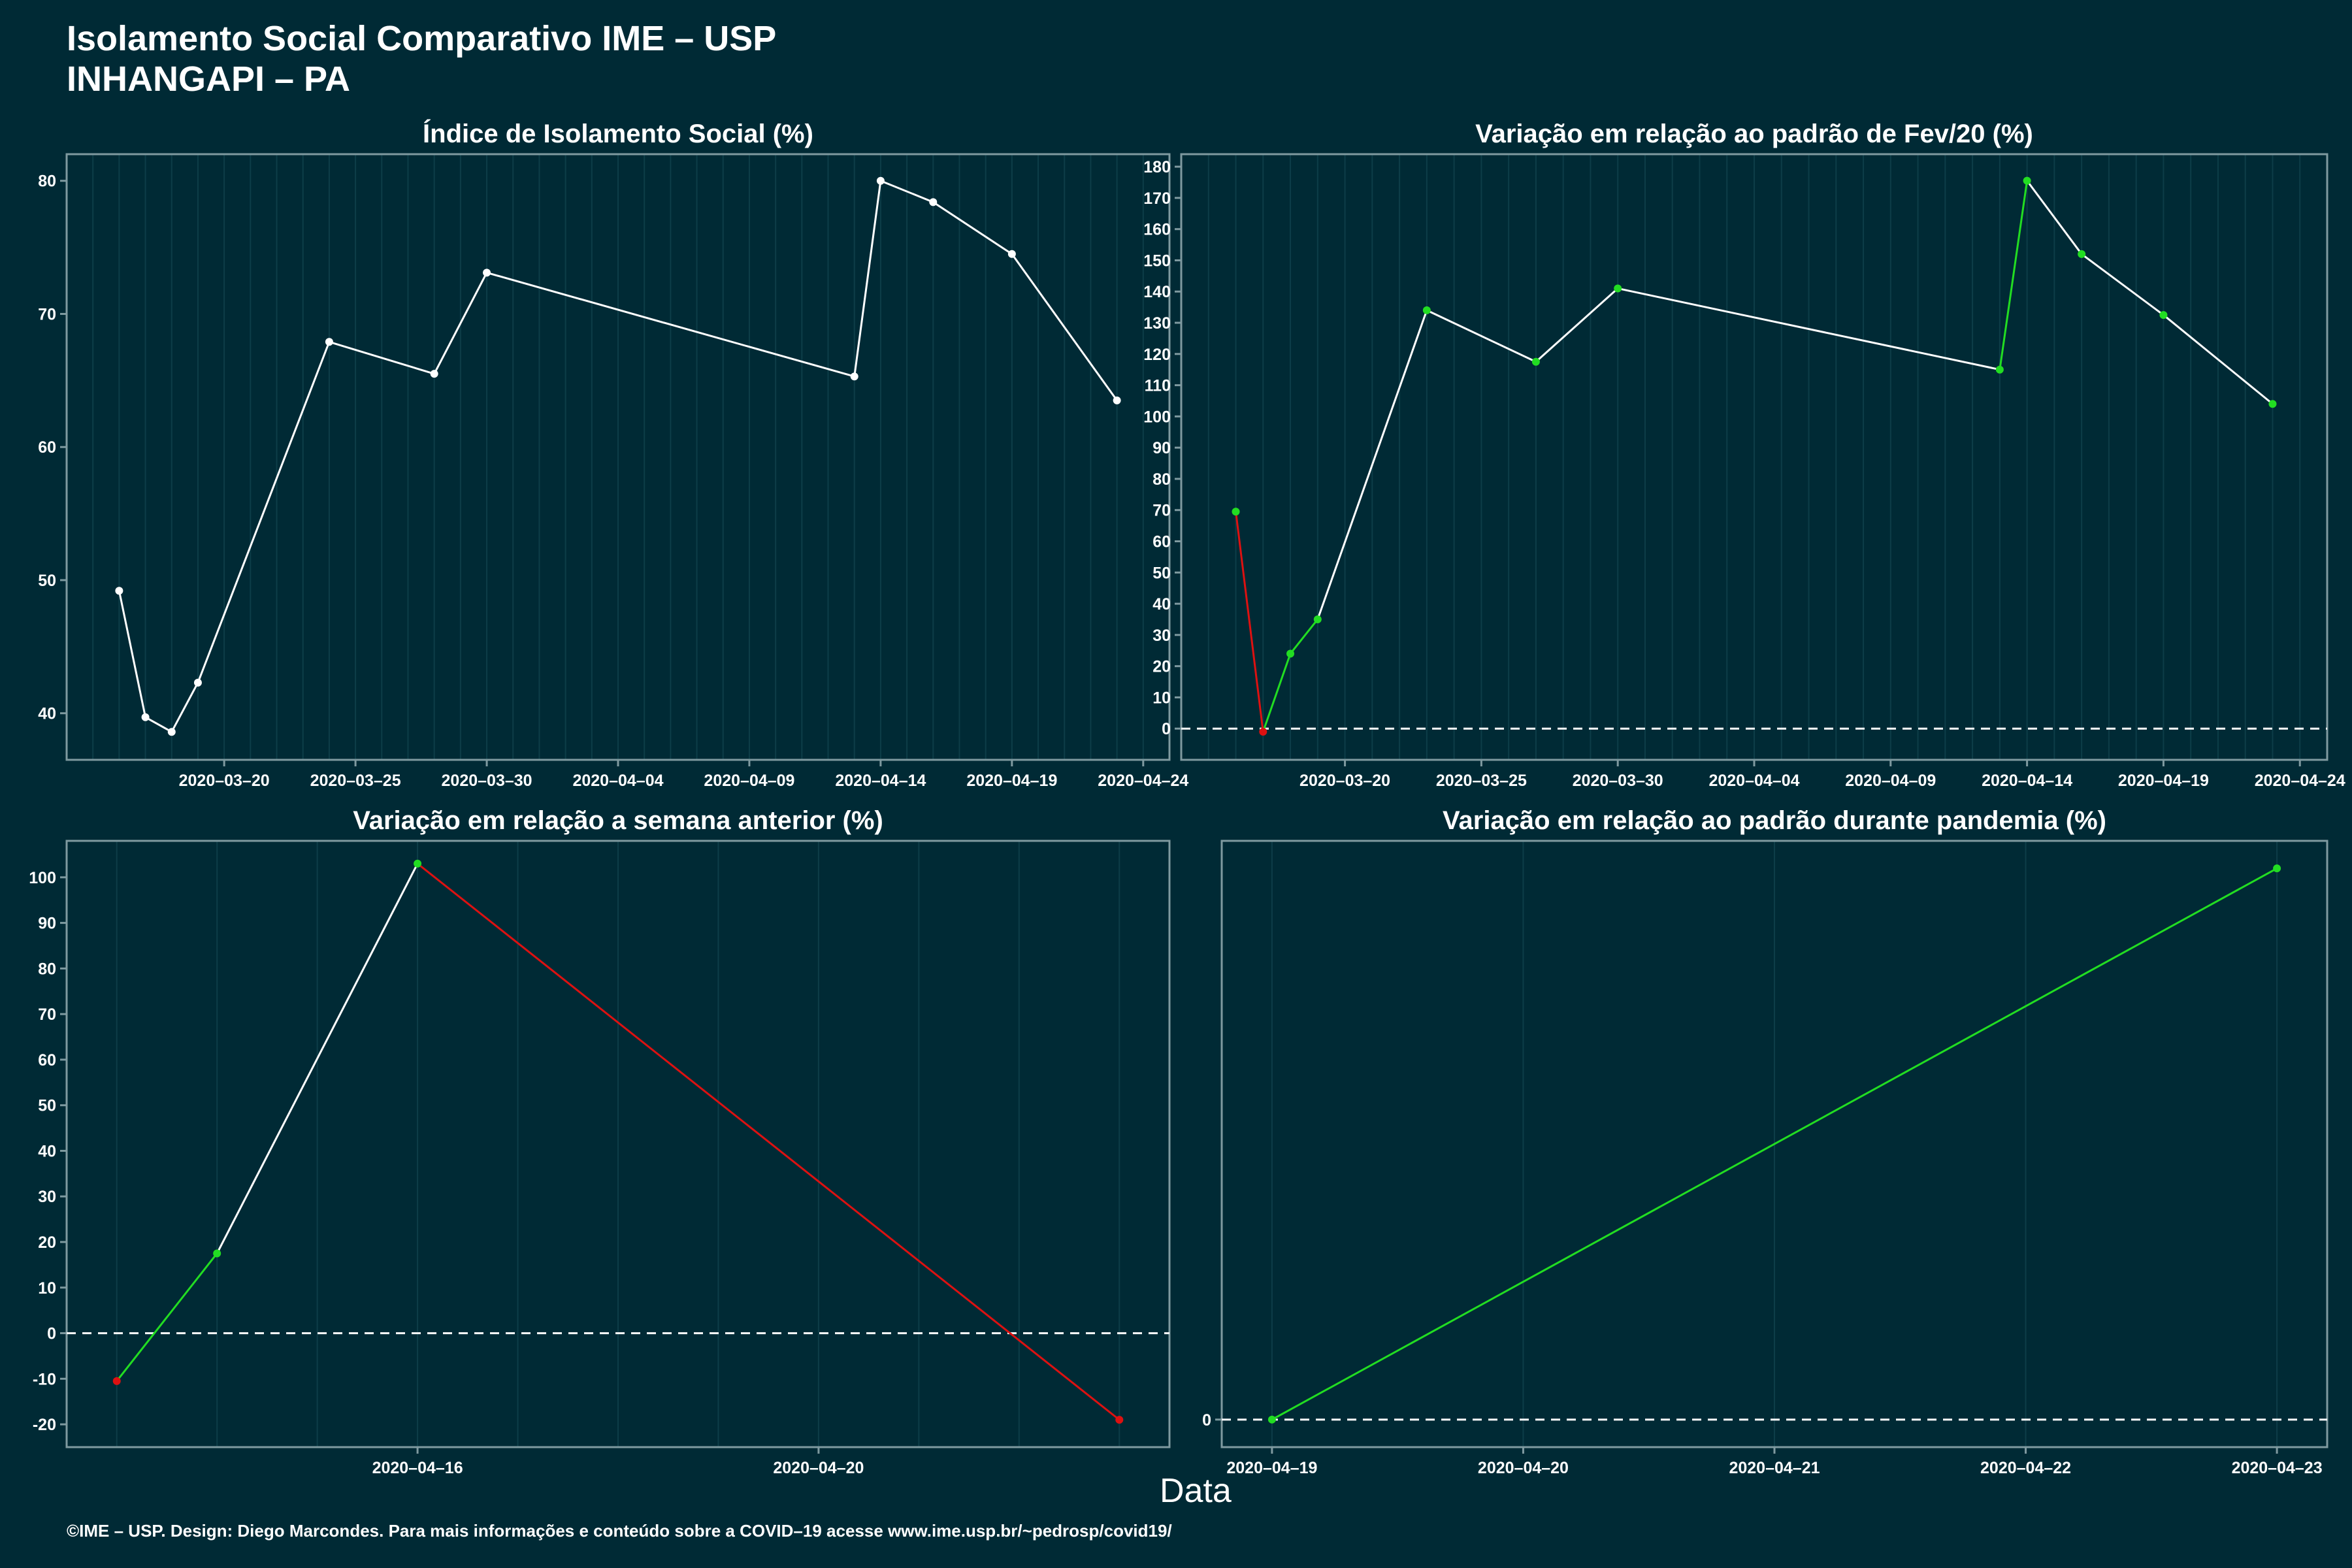 The height and width of the screenshot is (1568, 2352). Describe the element at coordinates (1157, 230) in the screenshot. I see `y-tick-label: 160` at that location.